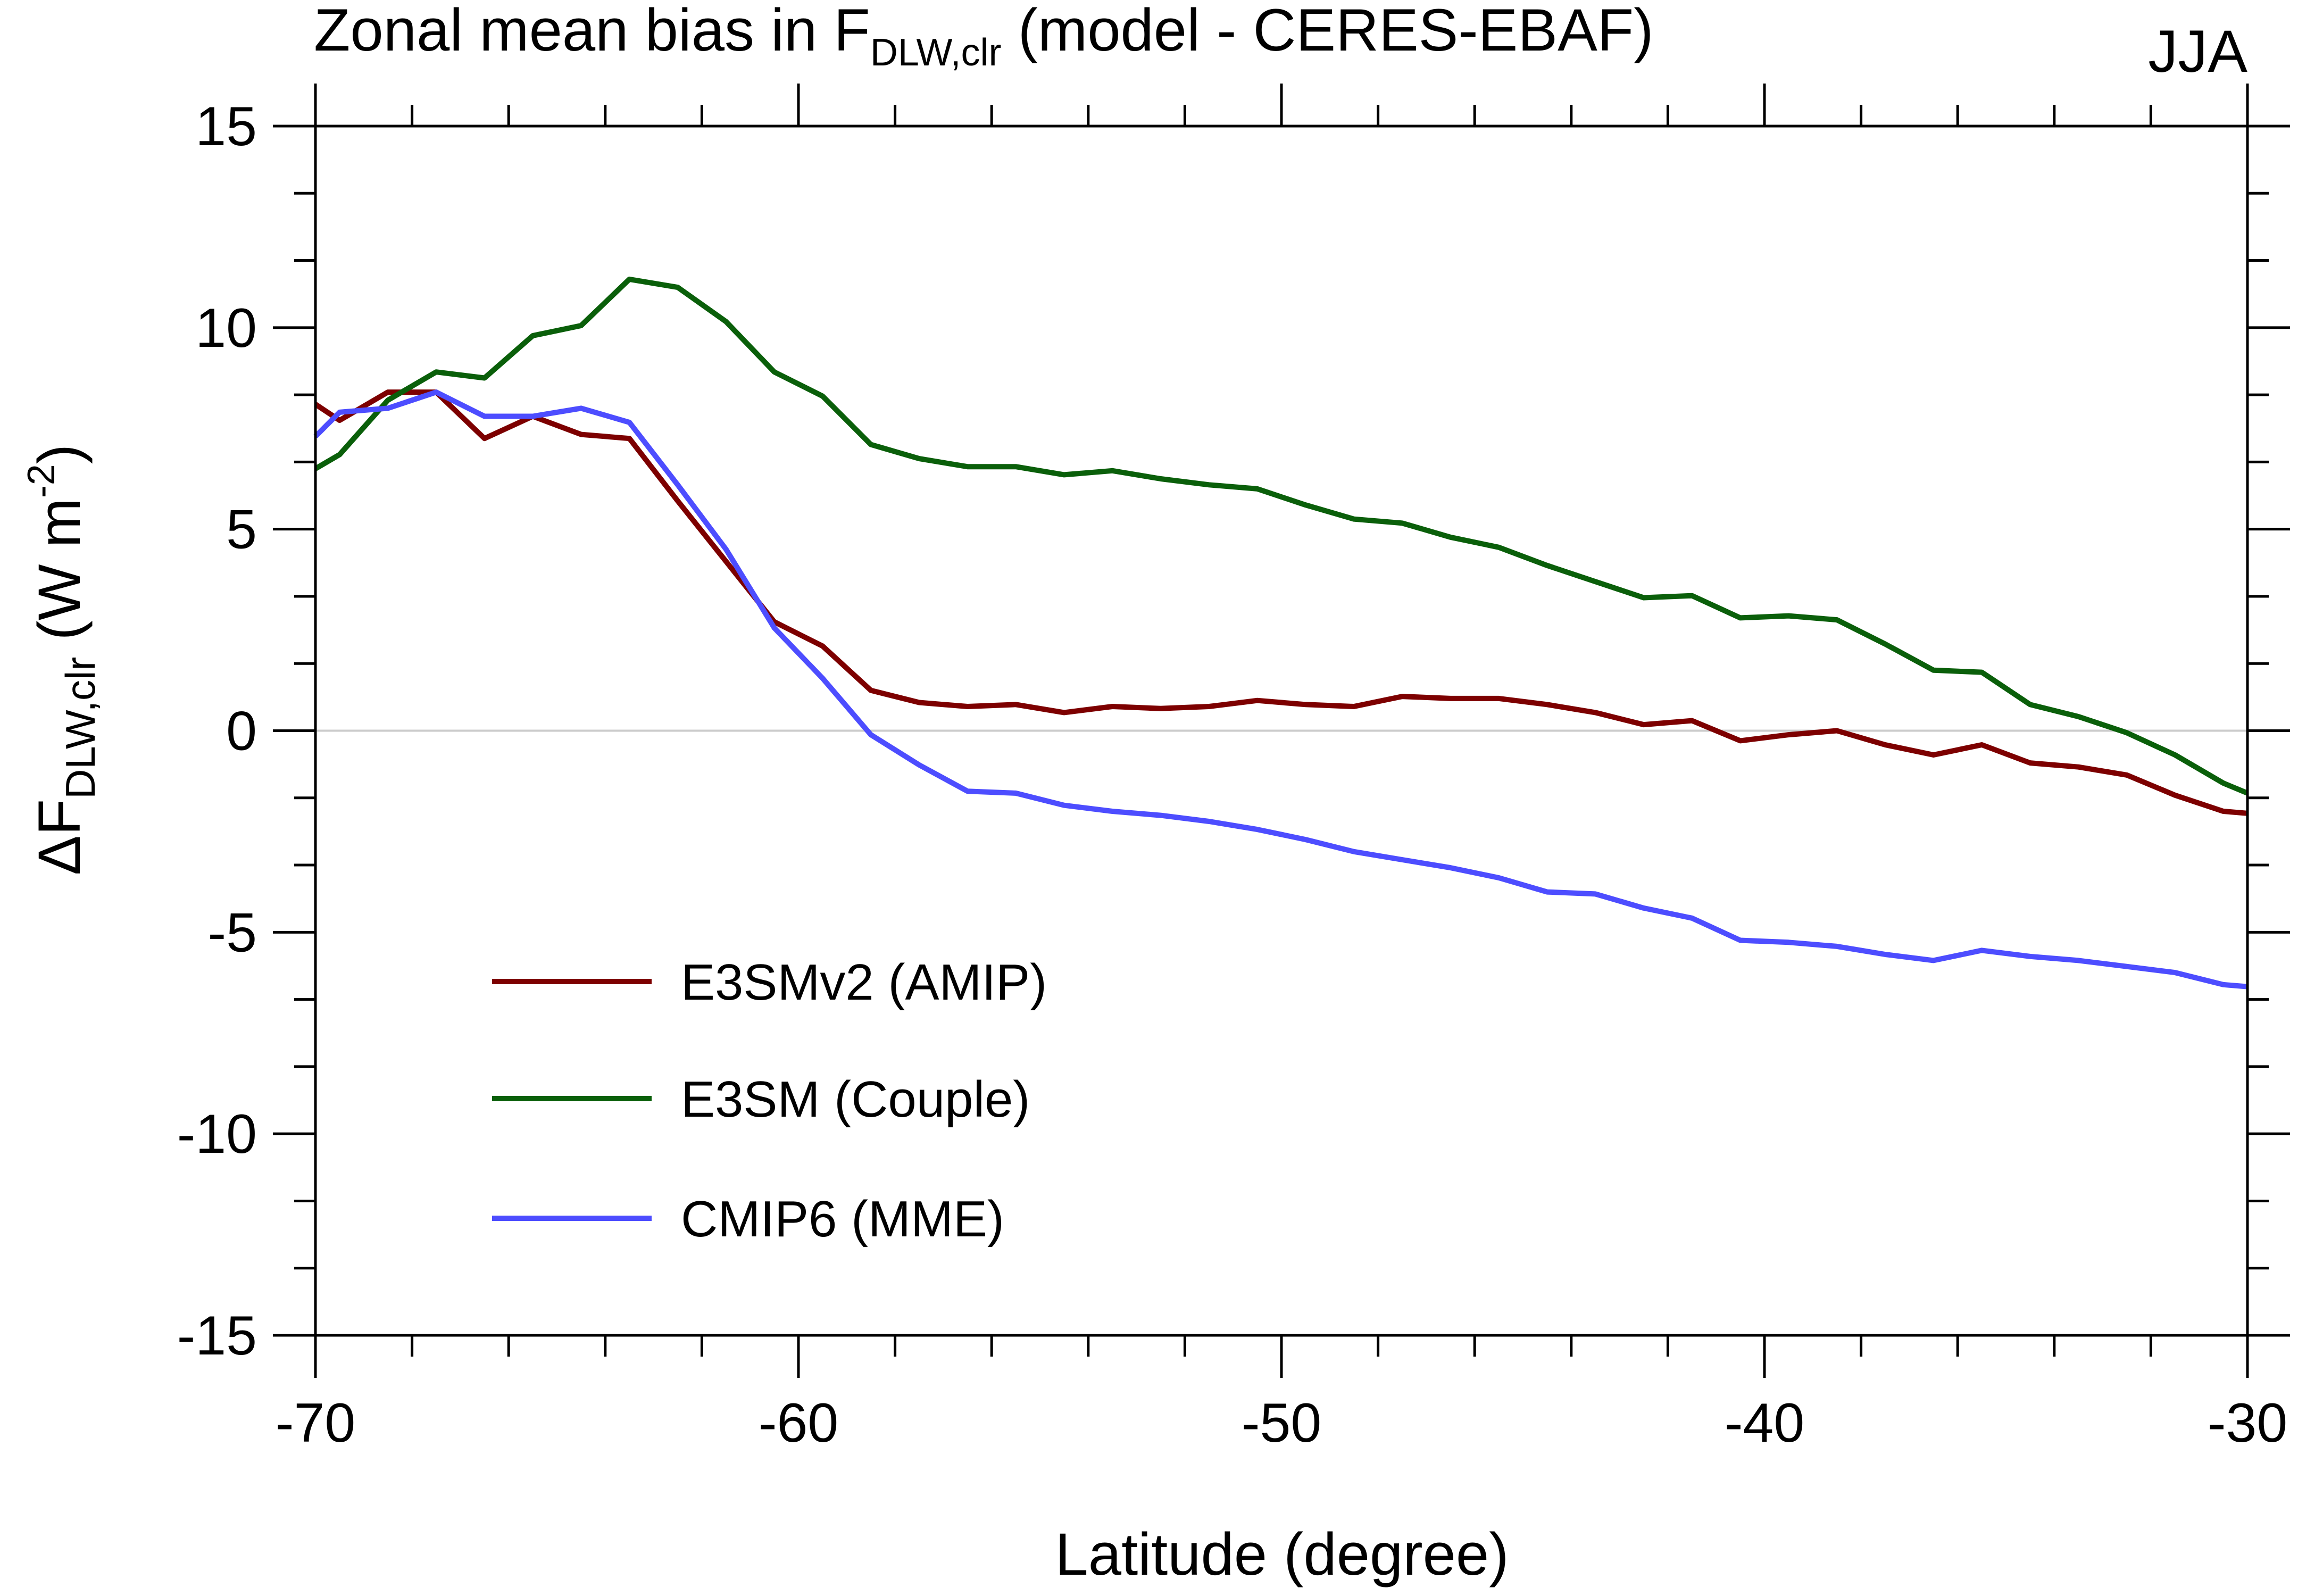  I want to click on x-tick-label: -30, so click(2247, 1423).